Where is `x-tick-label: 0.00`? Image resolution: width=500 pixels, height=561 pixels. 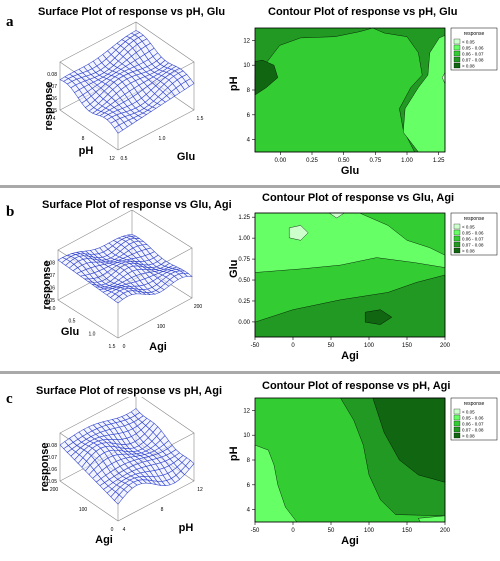
x-tick-label: 0.00 is located at coordinates (280, 161).